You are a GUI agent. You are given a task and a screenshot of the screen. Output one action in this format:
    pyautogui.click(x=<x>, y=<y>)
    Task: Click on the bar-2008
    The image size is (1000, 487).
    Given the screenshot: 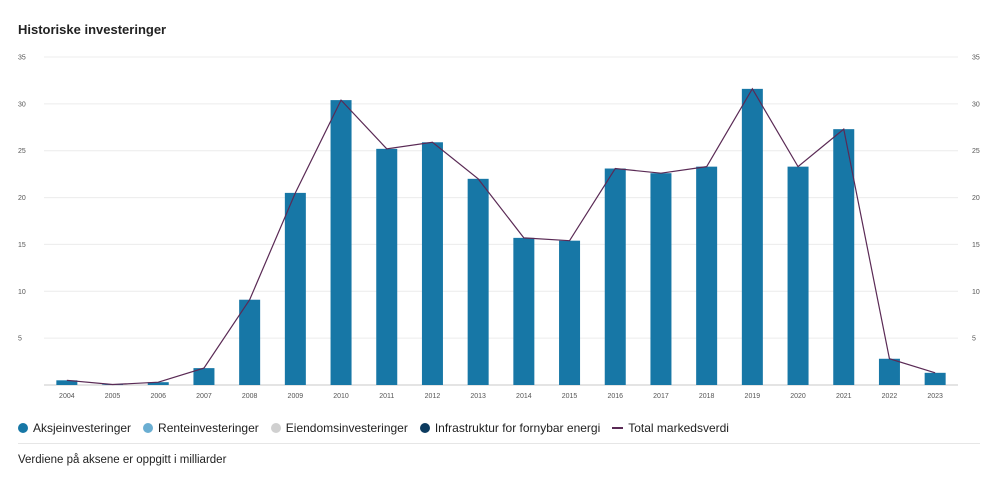 What is the action you would take?
    pyautogui.click(x=250, y=342)
    